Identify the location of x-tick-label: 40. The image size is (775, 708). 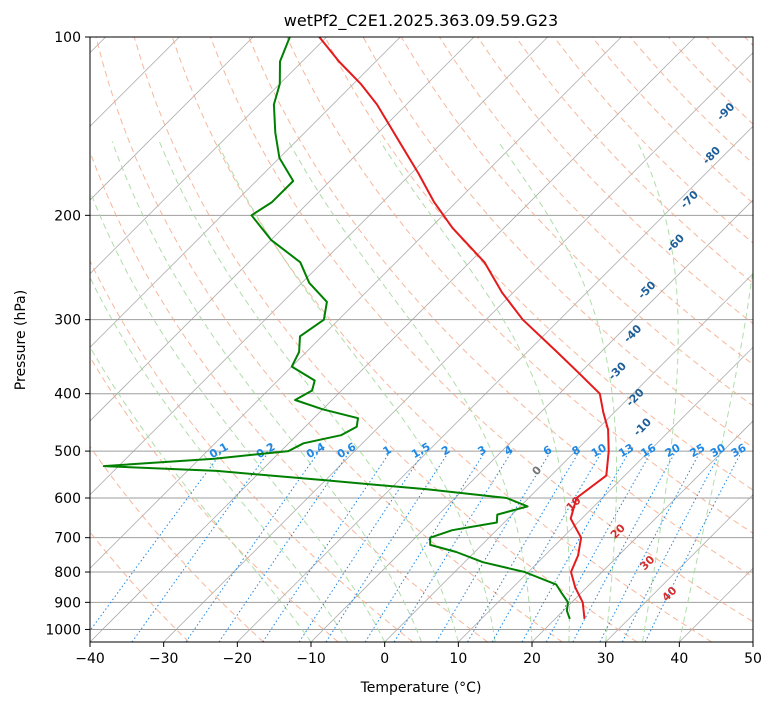
(679, 659).